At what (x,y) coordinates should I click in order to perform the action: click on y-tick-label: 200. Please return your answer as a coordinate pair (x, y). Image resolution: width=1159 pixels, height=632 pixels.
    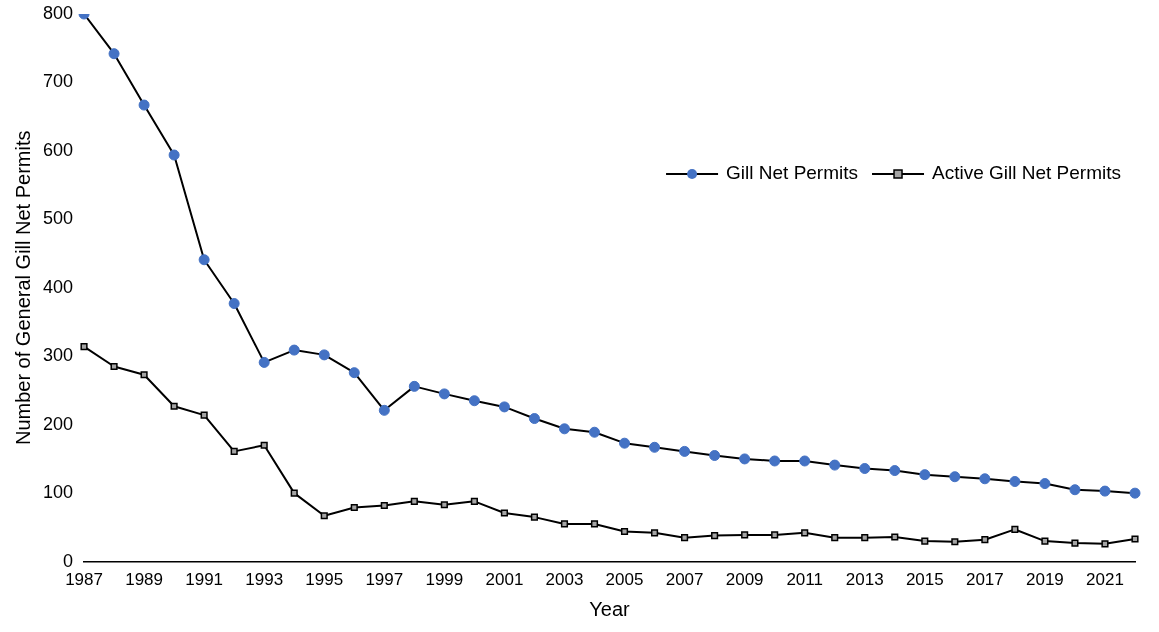
    Looking at the image, I should click on (58, 423).